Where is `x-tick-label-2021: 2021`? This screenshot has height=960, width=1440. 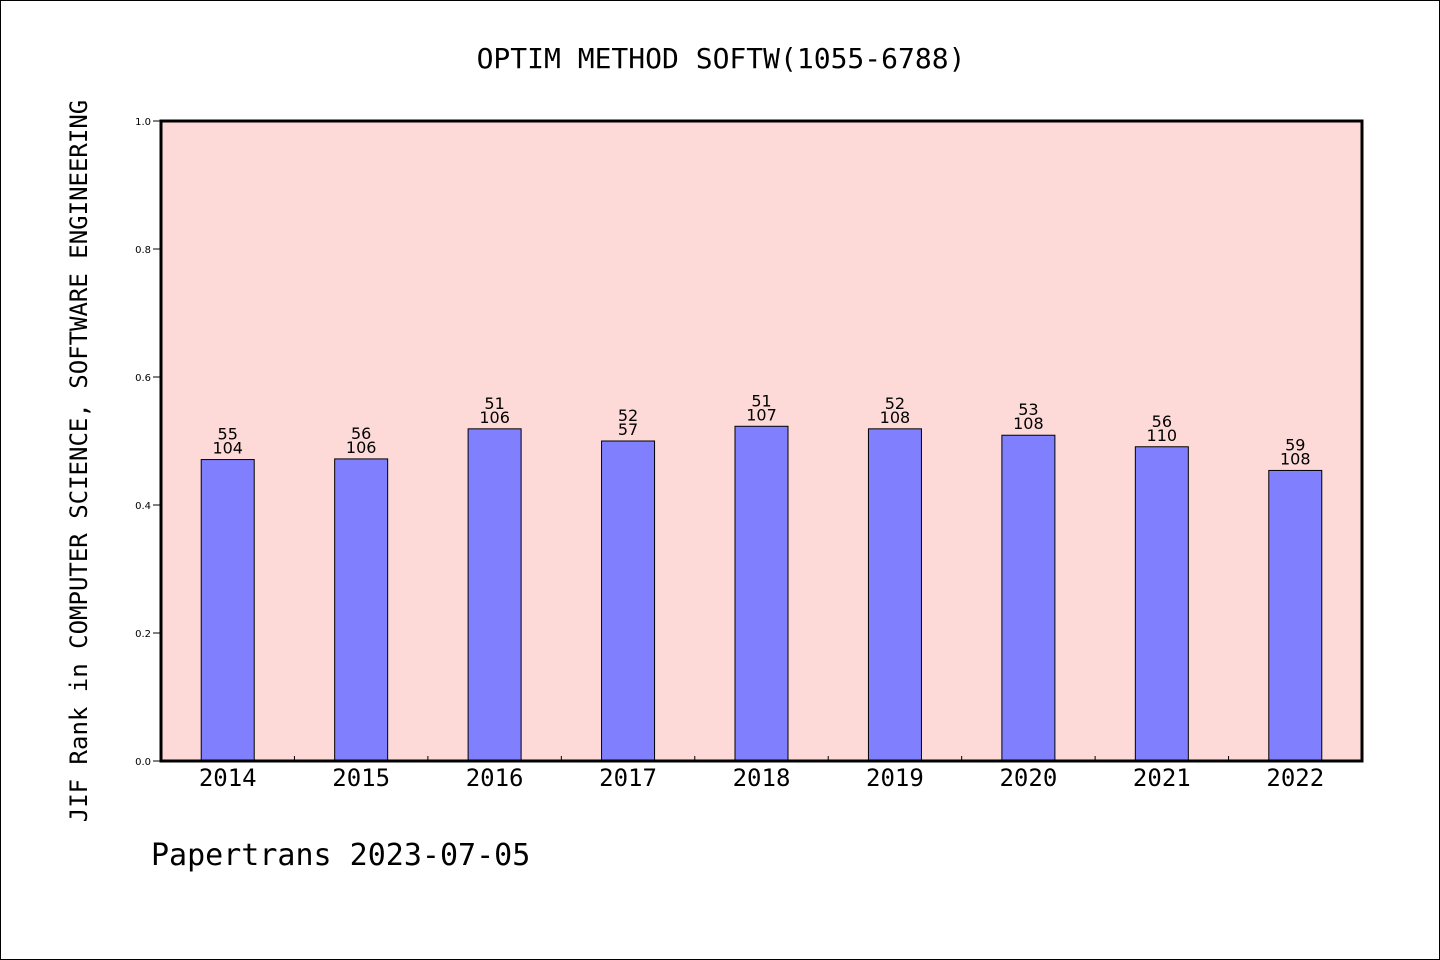 x-tick-label-2021: 2021 is located at coordinates (1162, 778).